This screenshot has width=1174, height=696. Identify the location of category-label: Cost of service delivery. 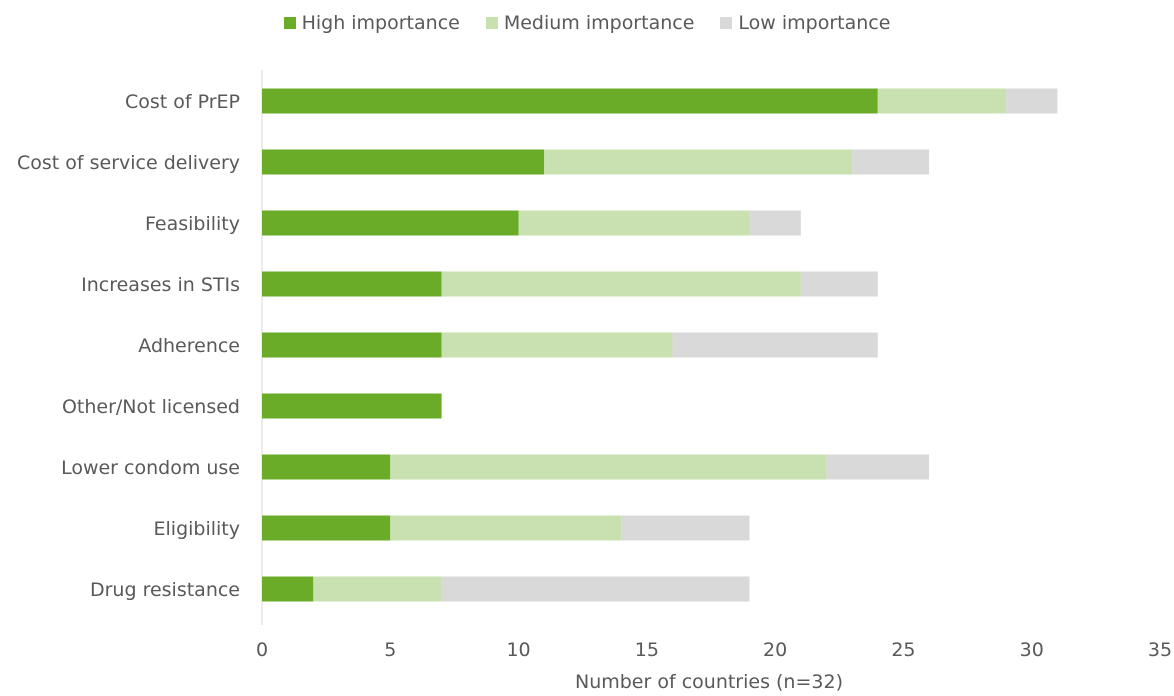
(128, 163).